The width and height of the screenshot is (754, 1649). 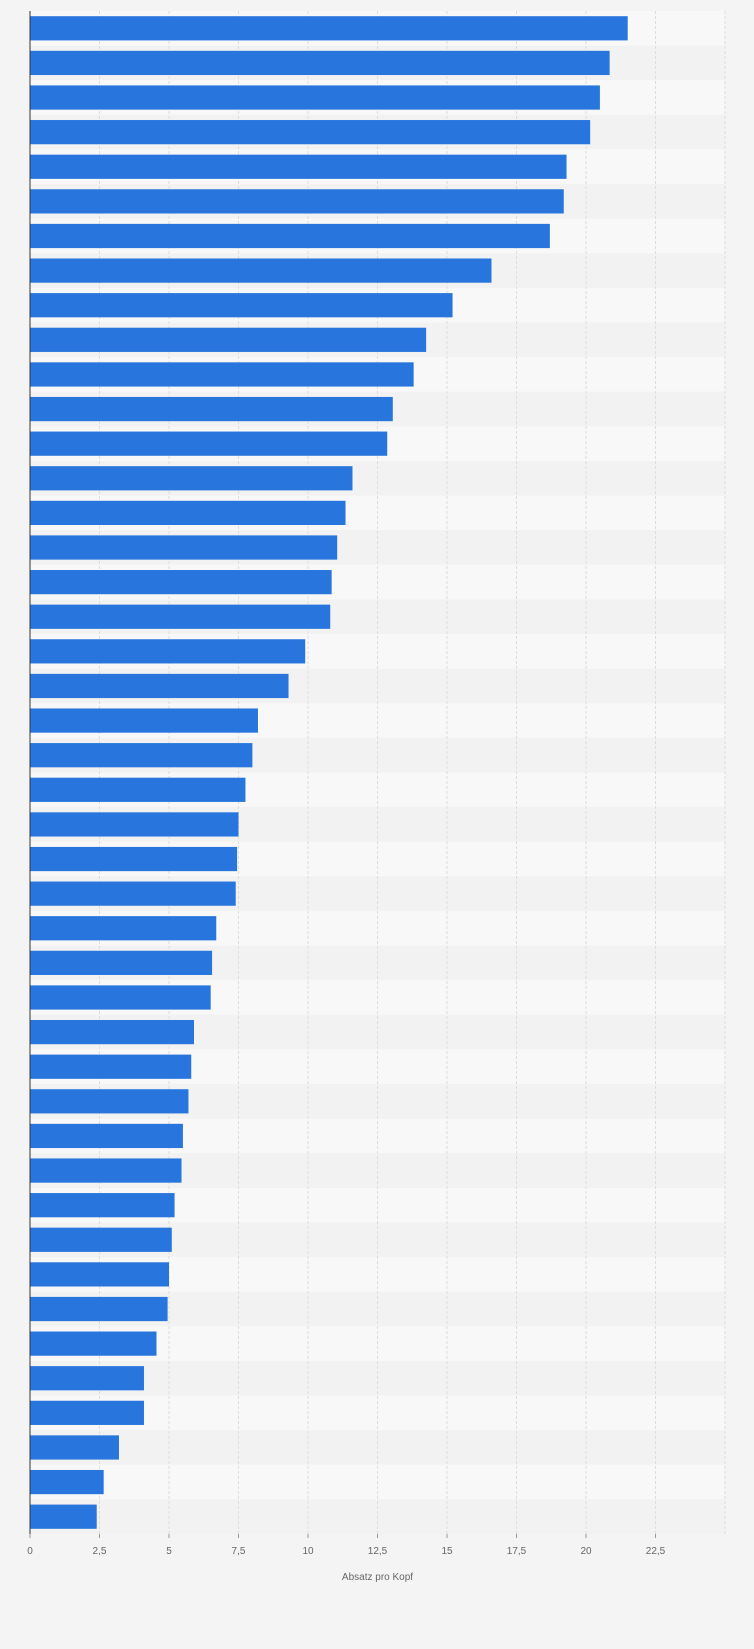 I want to click on x-axis-title: Absatz pro Kopf, so click(x=377, y=1577).